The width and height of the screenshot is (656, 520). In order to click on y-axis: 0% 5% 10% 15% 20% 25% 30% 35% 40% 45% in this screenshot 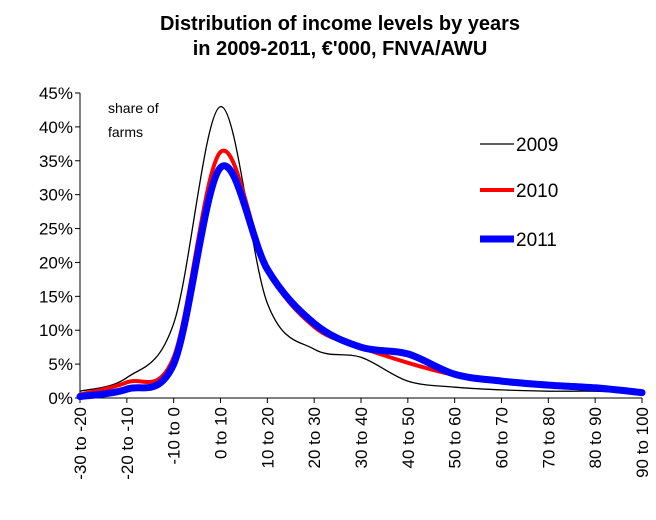, I will do `click(60, 246)`.